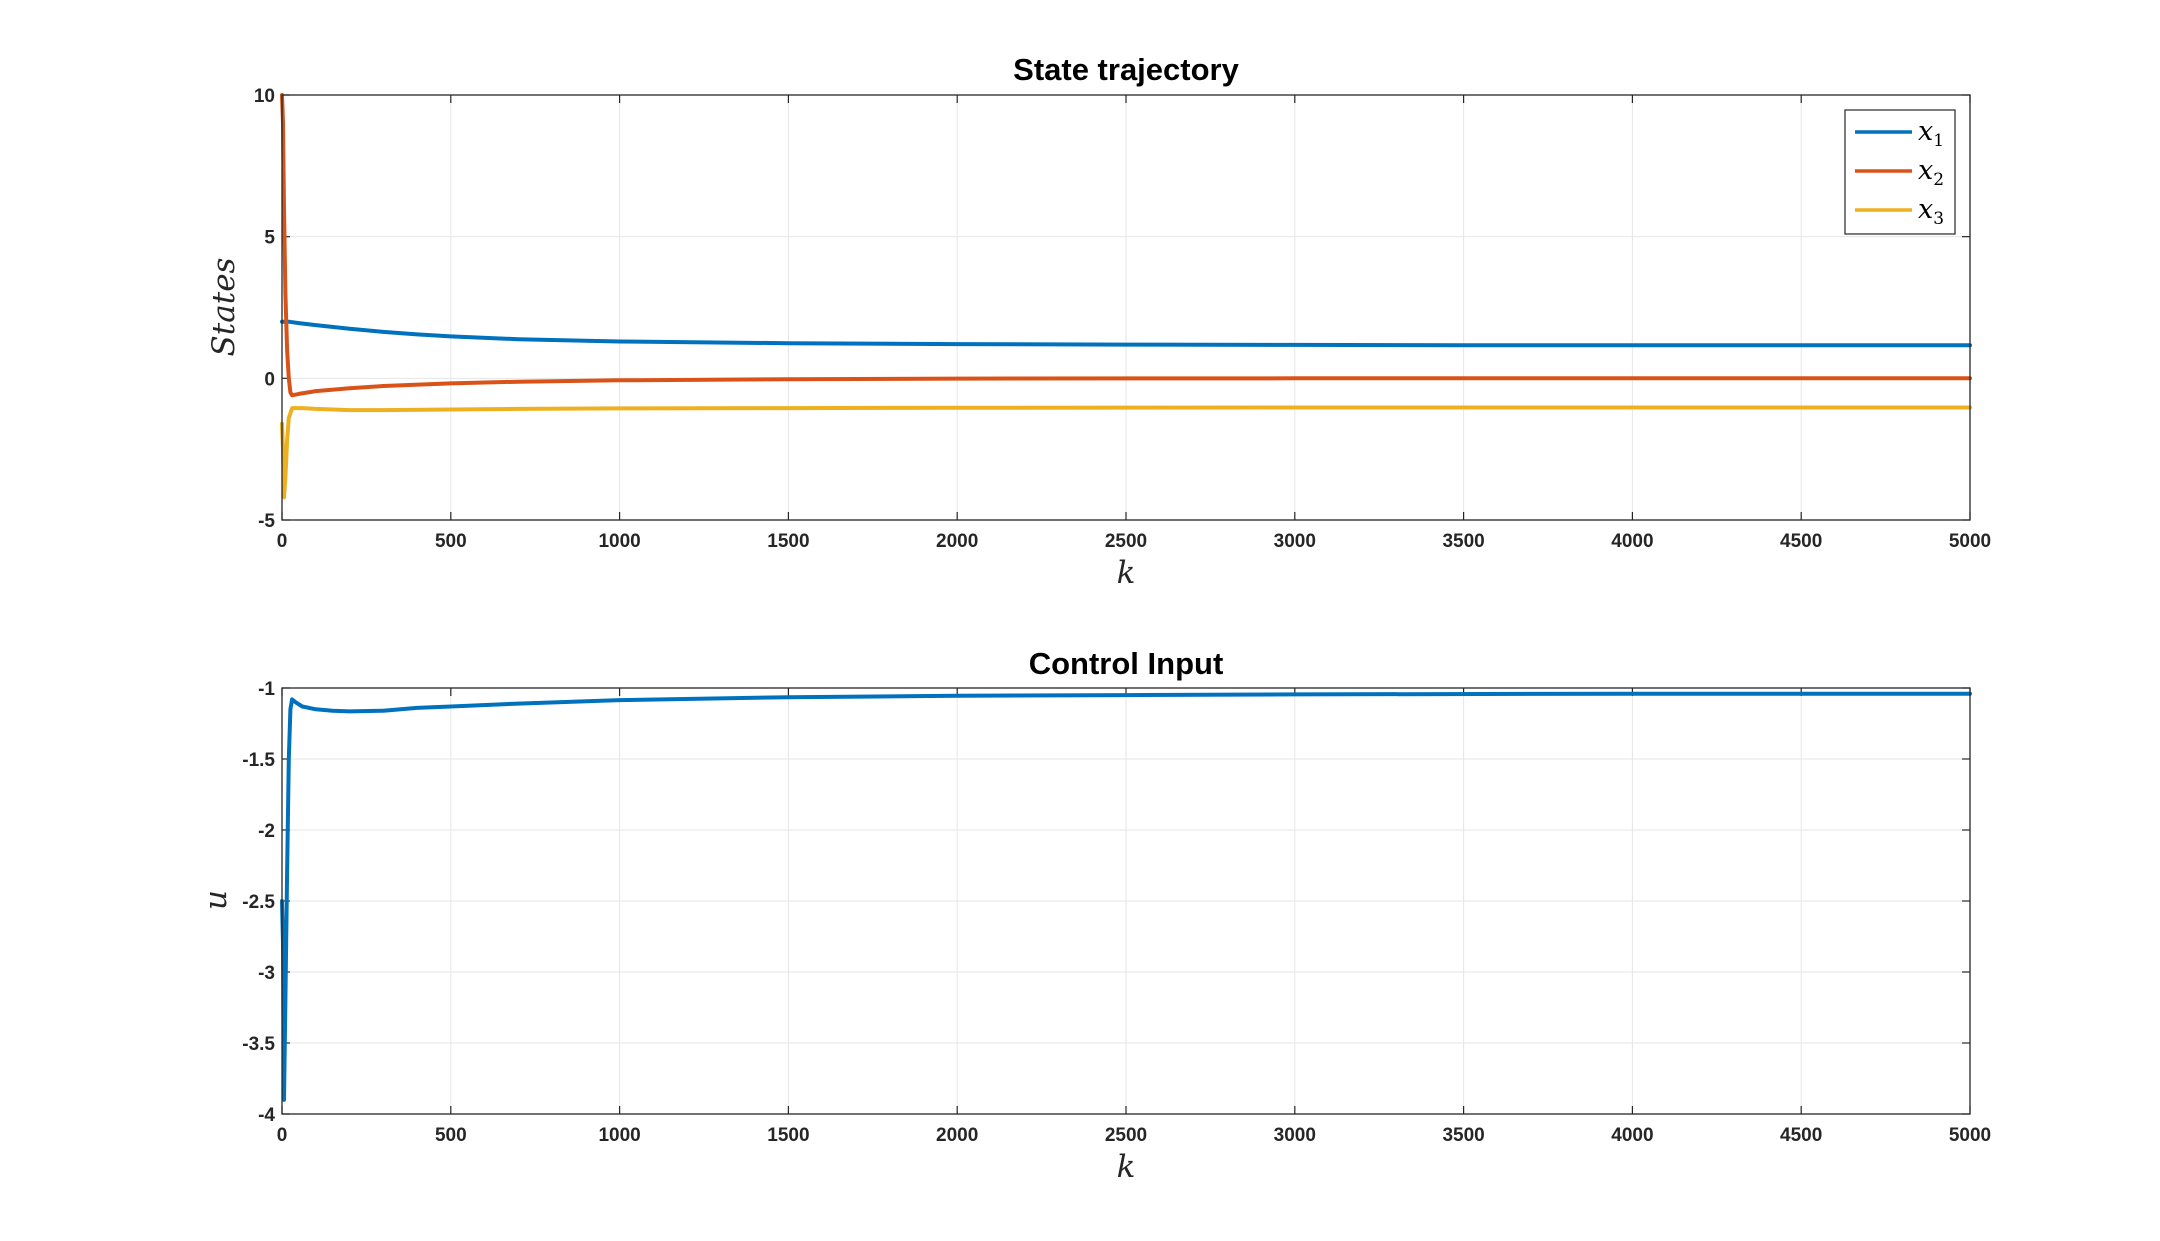 The width and height of the screenshot is (2160, 1241). Describe the element at coordinates (266, 521) in the screenshot. I see `y-tick-label: -5` at that location.